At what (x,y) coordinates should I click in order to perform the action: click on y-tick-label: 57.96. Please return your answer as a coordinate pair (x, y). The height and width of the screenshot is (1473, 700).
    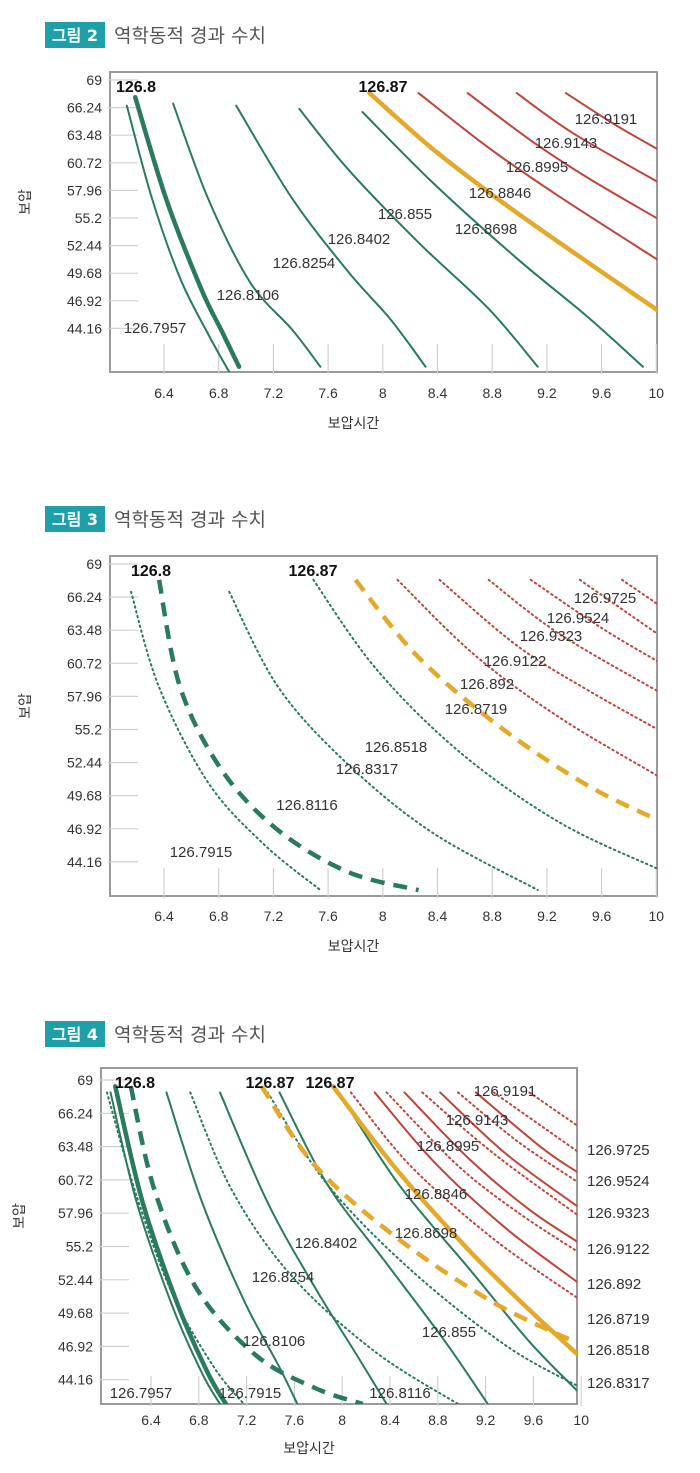
    Looking at the image, I should click on (75, 1213).